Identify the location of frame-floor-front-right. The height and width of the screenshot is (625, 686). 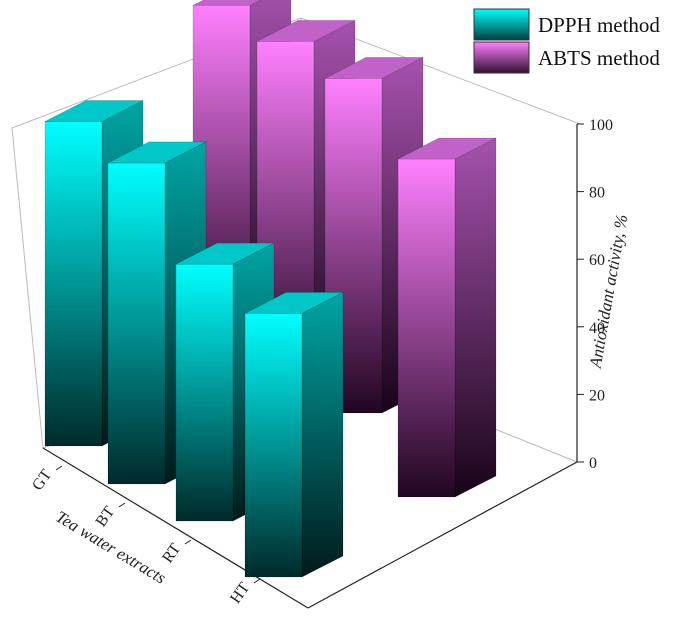
(442, 535).